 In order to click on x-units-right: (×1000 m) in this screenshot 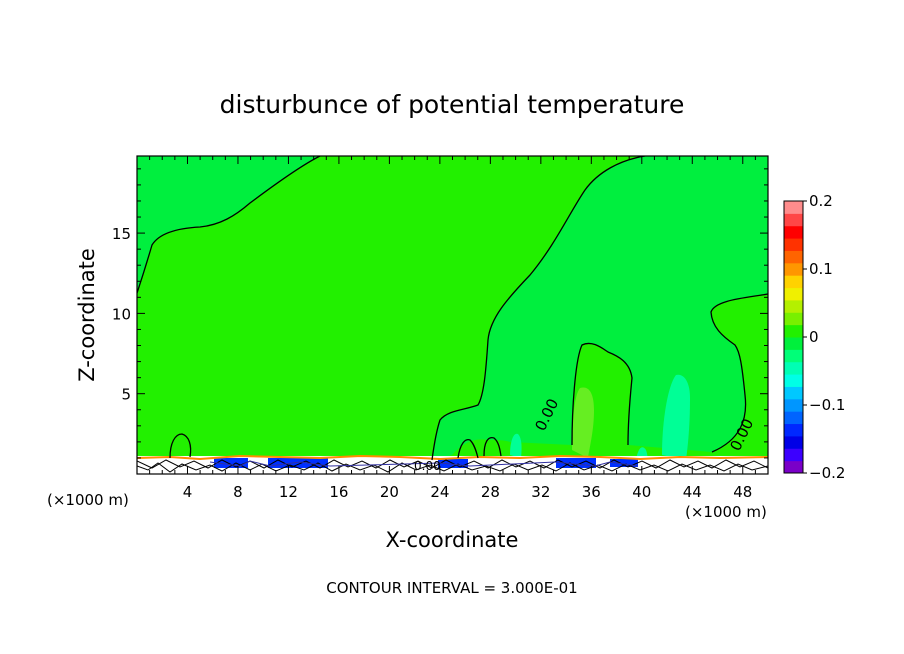, I will do `click(726, 512)`.